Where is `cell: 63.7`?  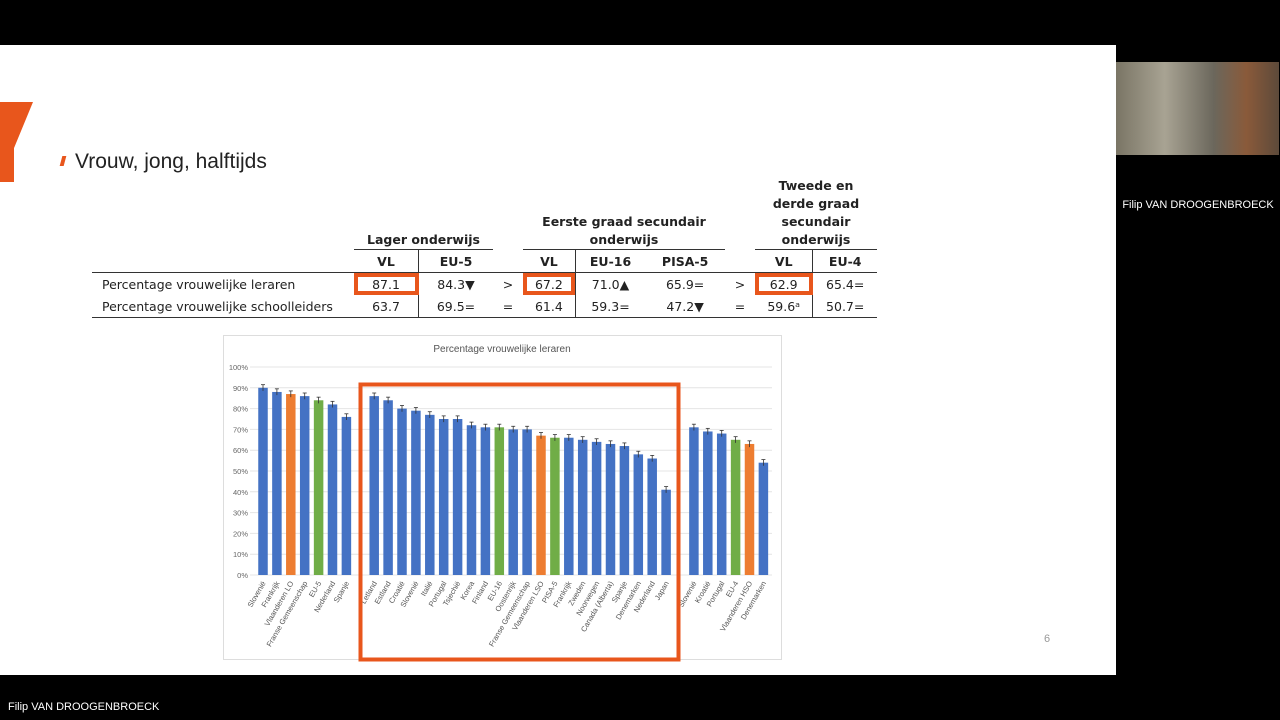 cell: 63.7 is located at coordinates (386, 306).